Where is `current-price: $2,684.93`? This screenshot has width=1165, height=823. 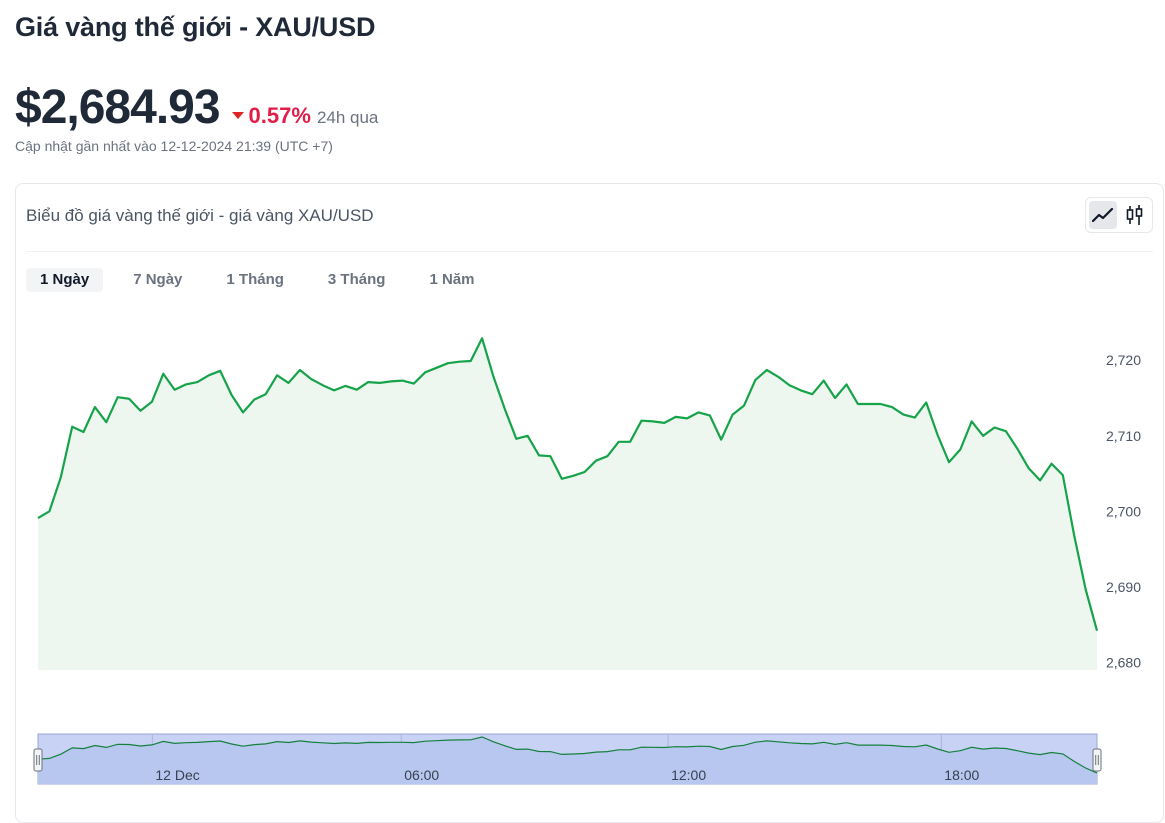
current-price: $2,684.93 is located at coordinates (118, 107).